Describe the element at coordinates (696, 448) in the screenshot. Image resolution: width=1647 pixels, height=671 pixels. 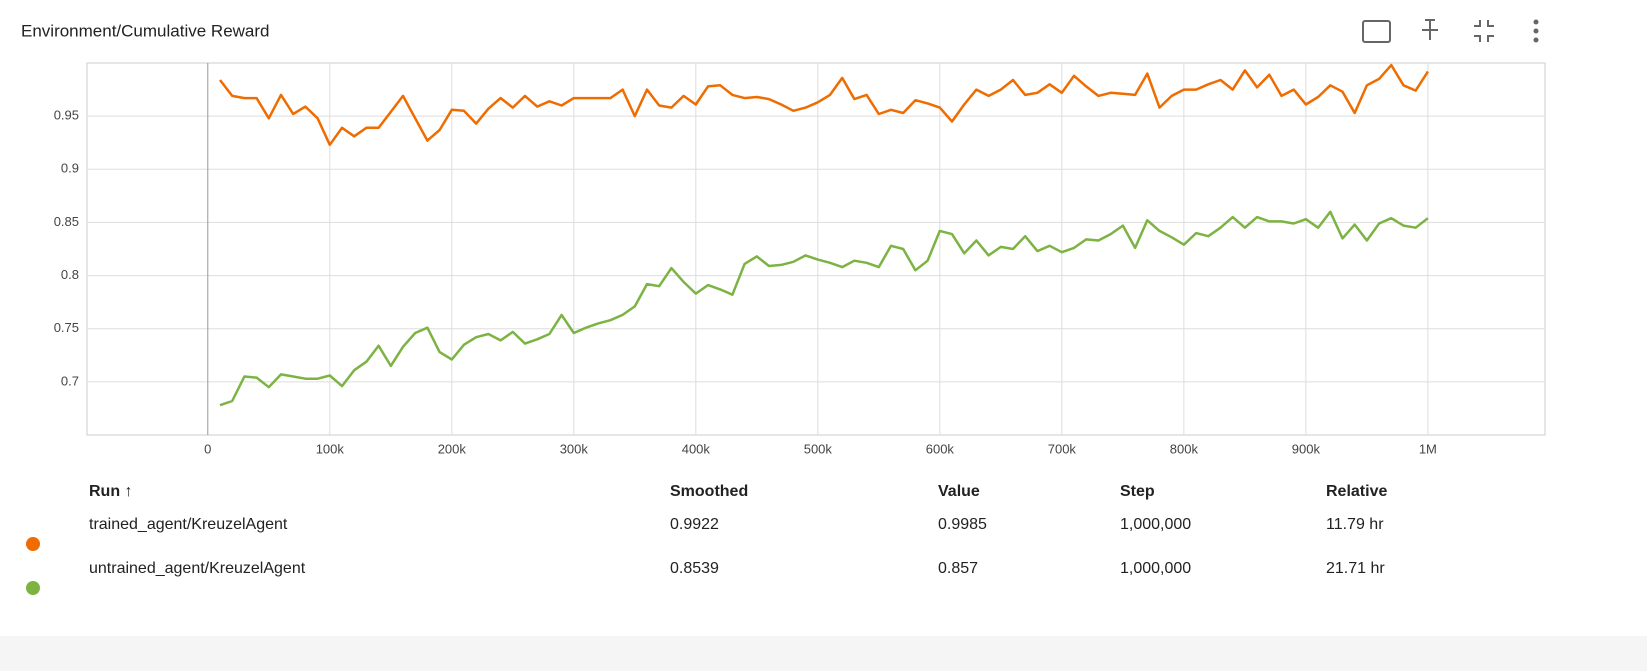
I see `x-tick-label: 400k` at that location.